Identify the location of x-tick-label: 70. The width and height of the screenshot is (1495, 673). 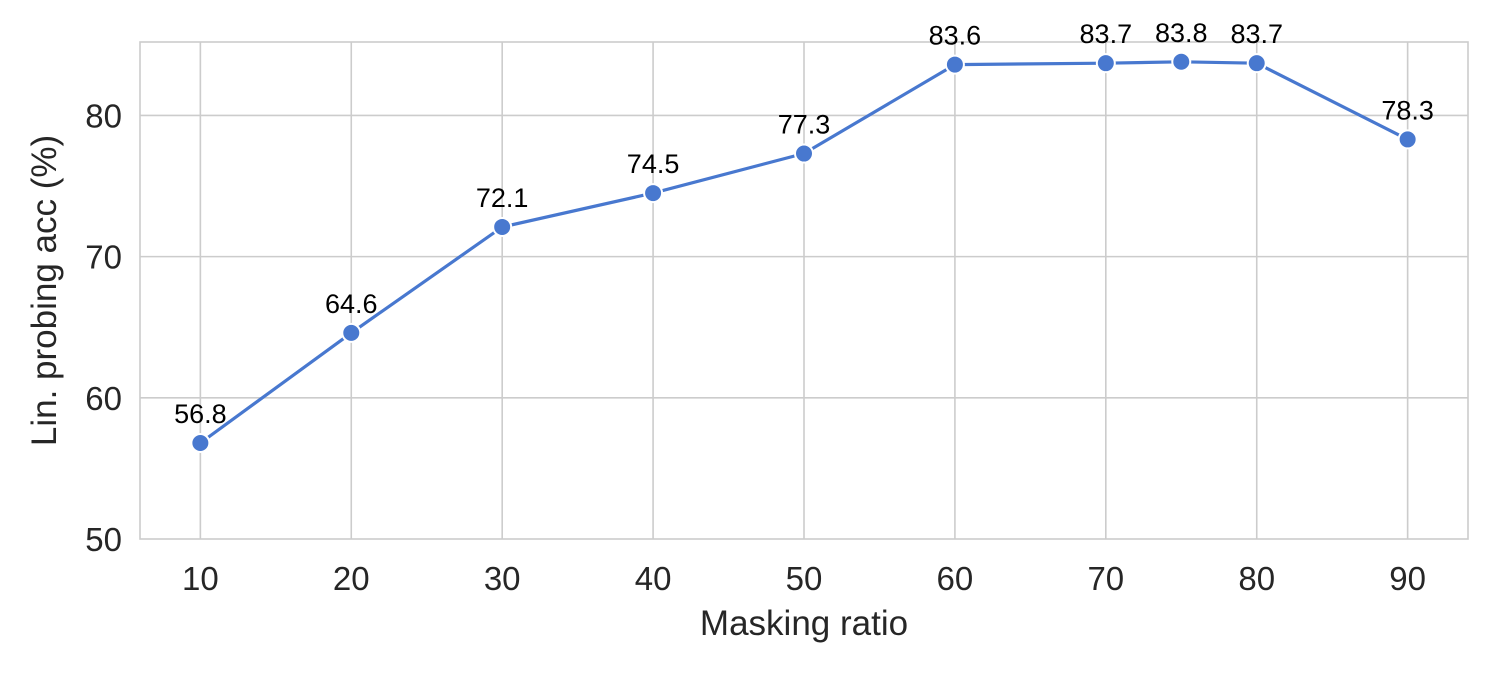
(1105, 578).